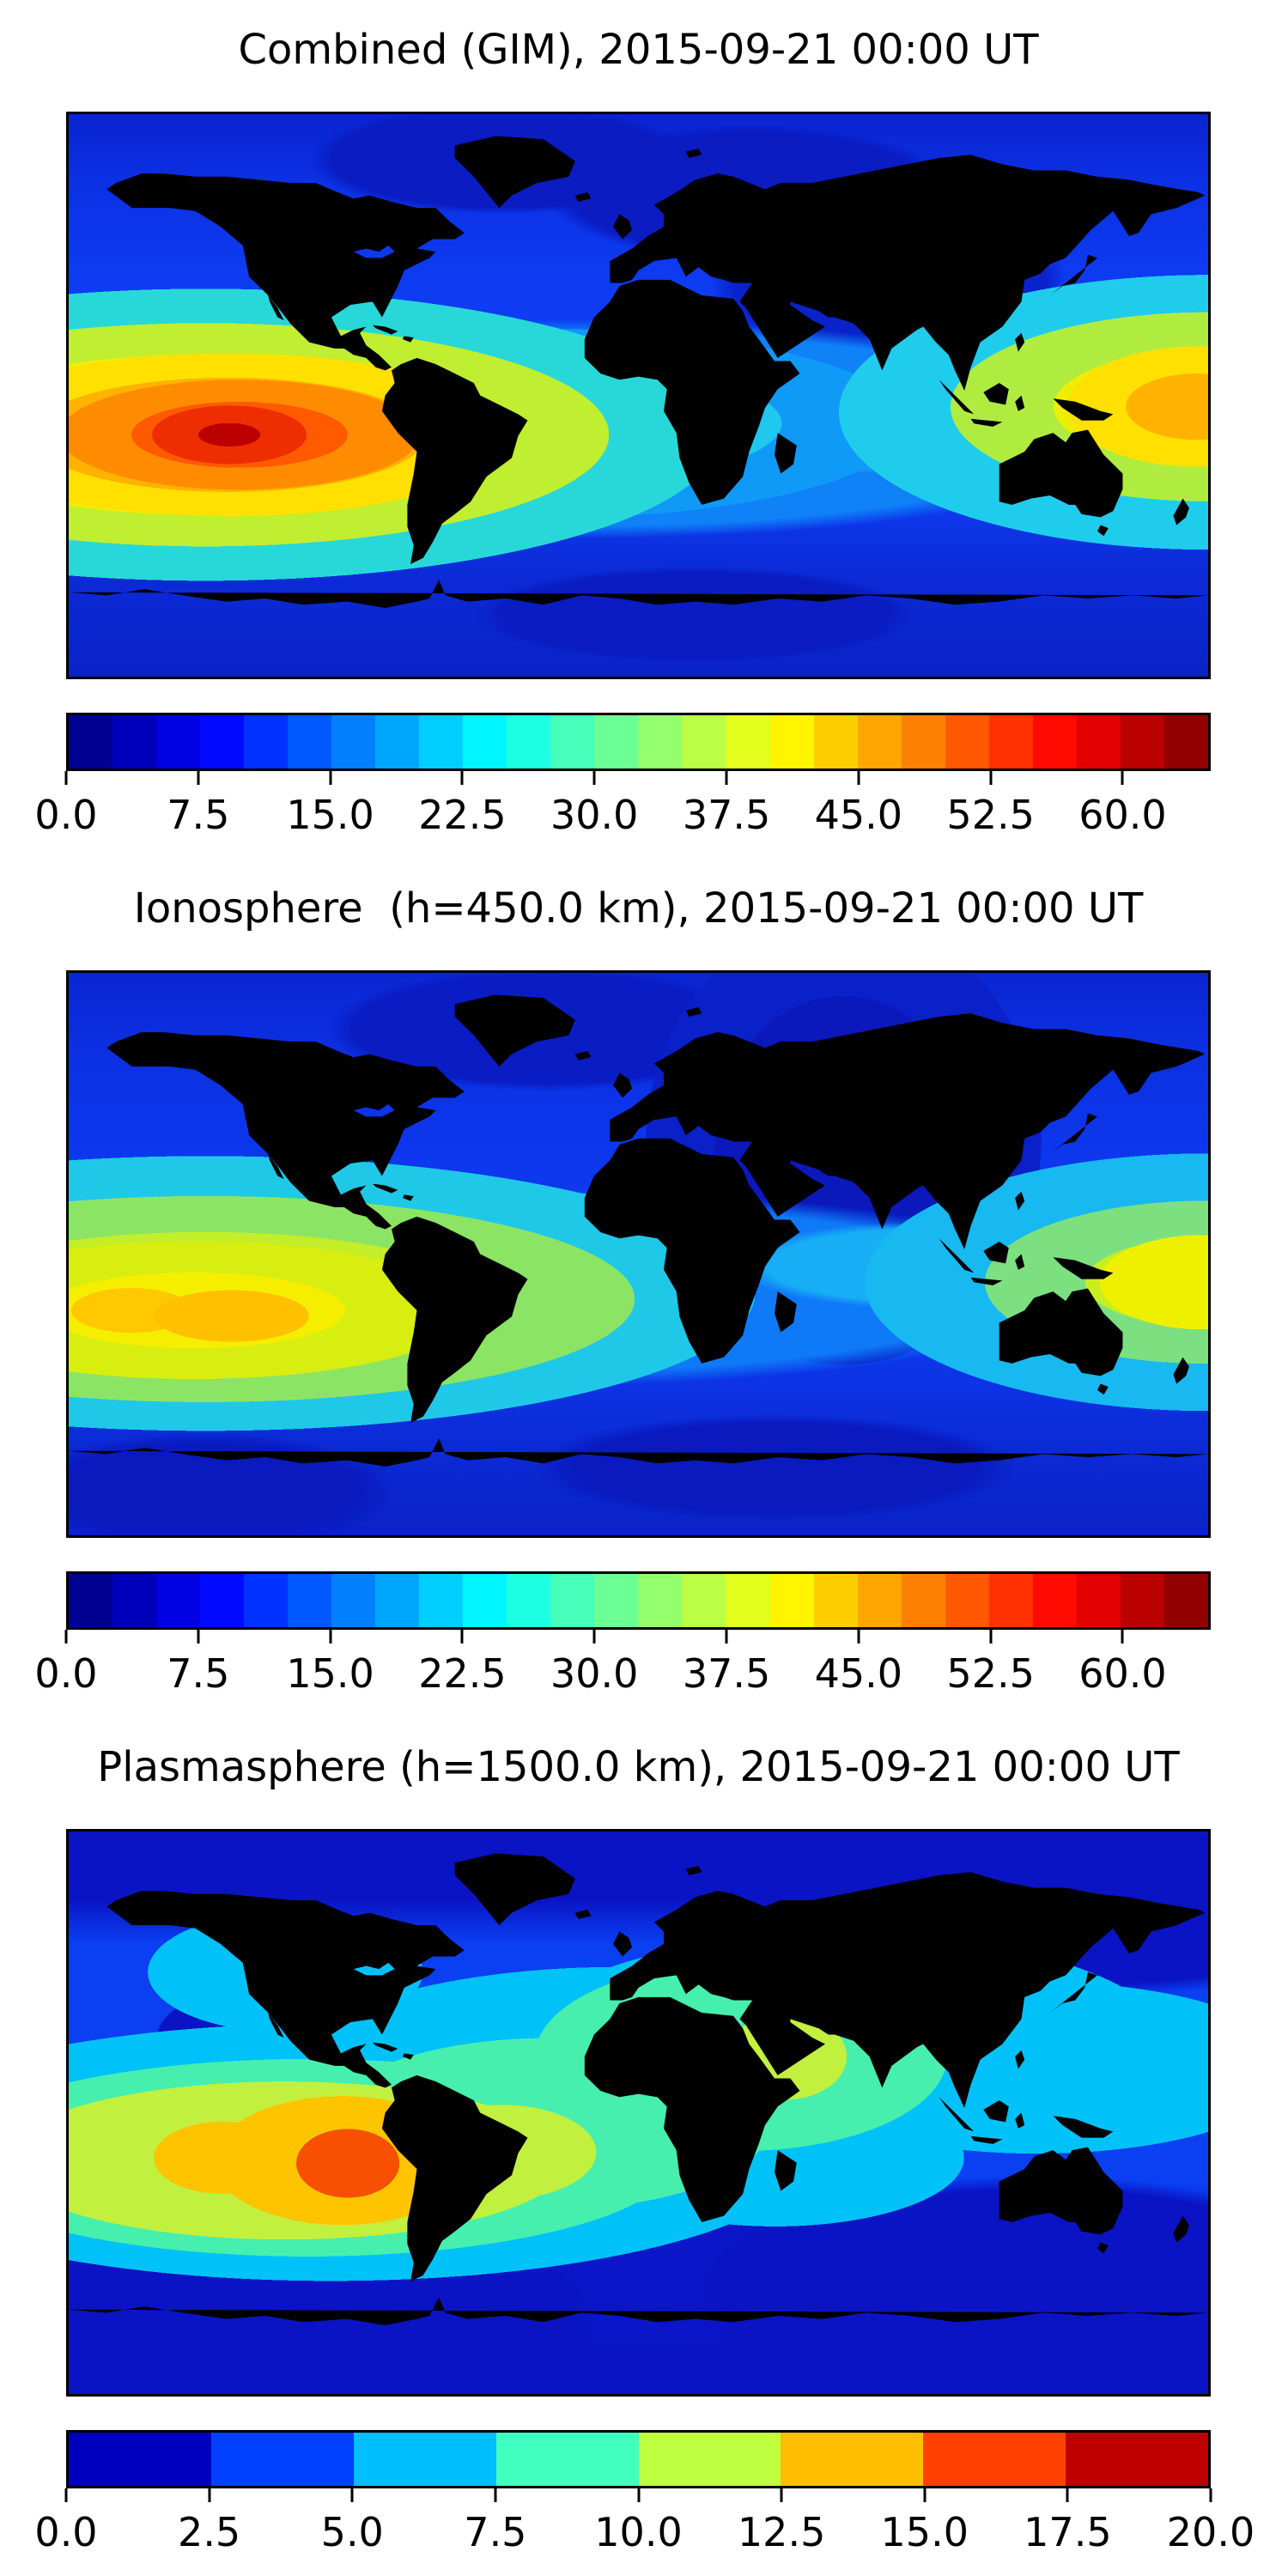  I want to click on colorbar-tick-label: 52.5, so click(991, 1674).